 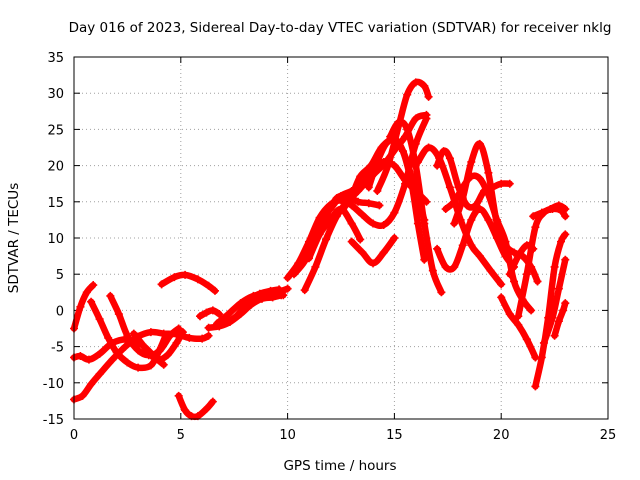 I want to click on x-tick-label: 5, so click(x=181, y=435).